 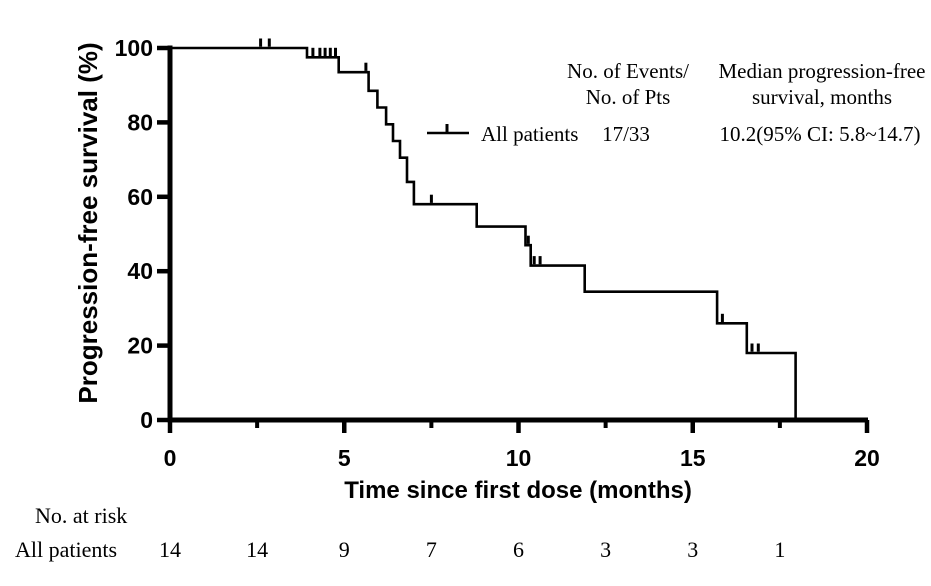 What do you see at coordinates (81, 515) in the screenshot?
I see `risk-table-title: No. at risk` at bounding box center [81, 515].